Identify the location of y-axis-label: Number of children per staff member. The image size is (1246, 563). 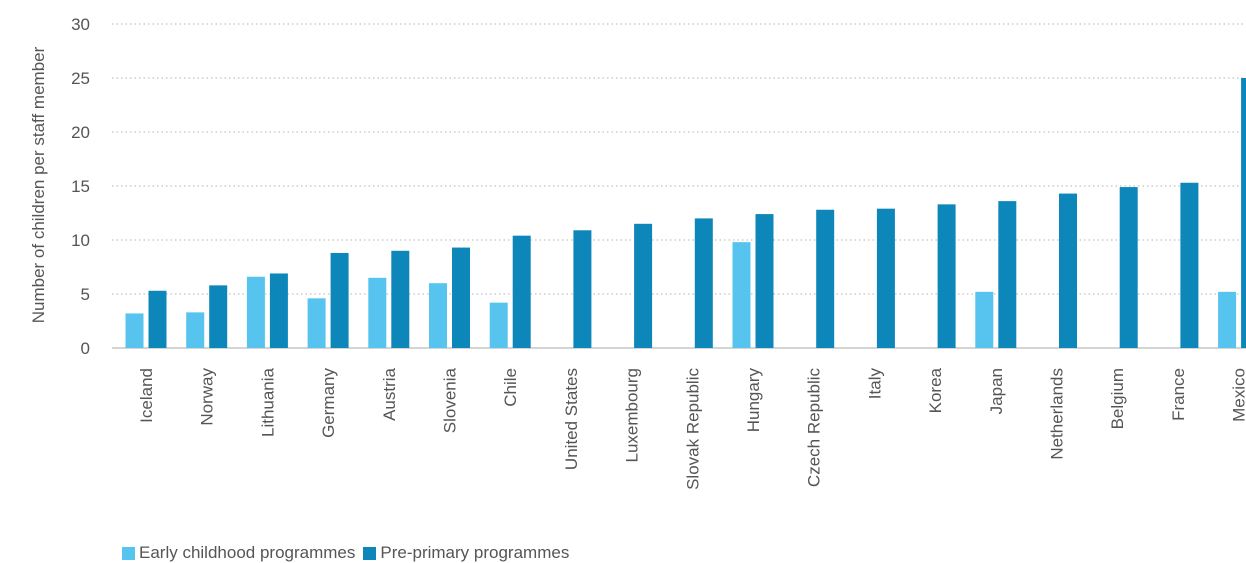
(38, 184).